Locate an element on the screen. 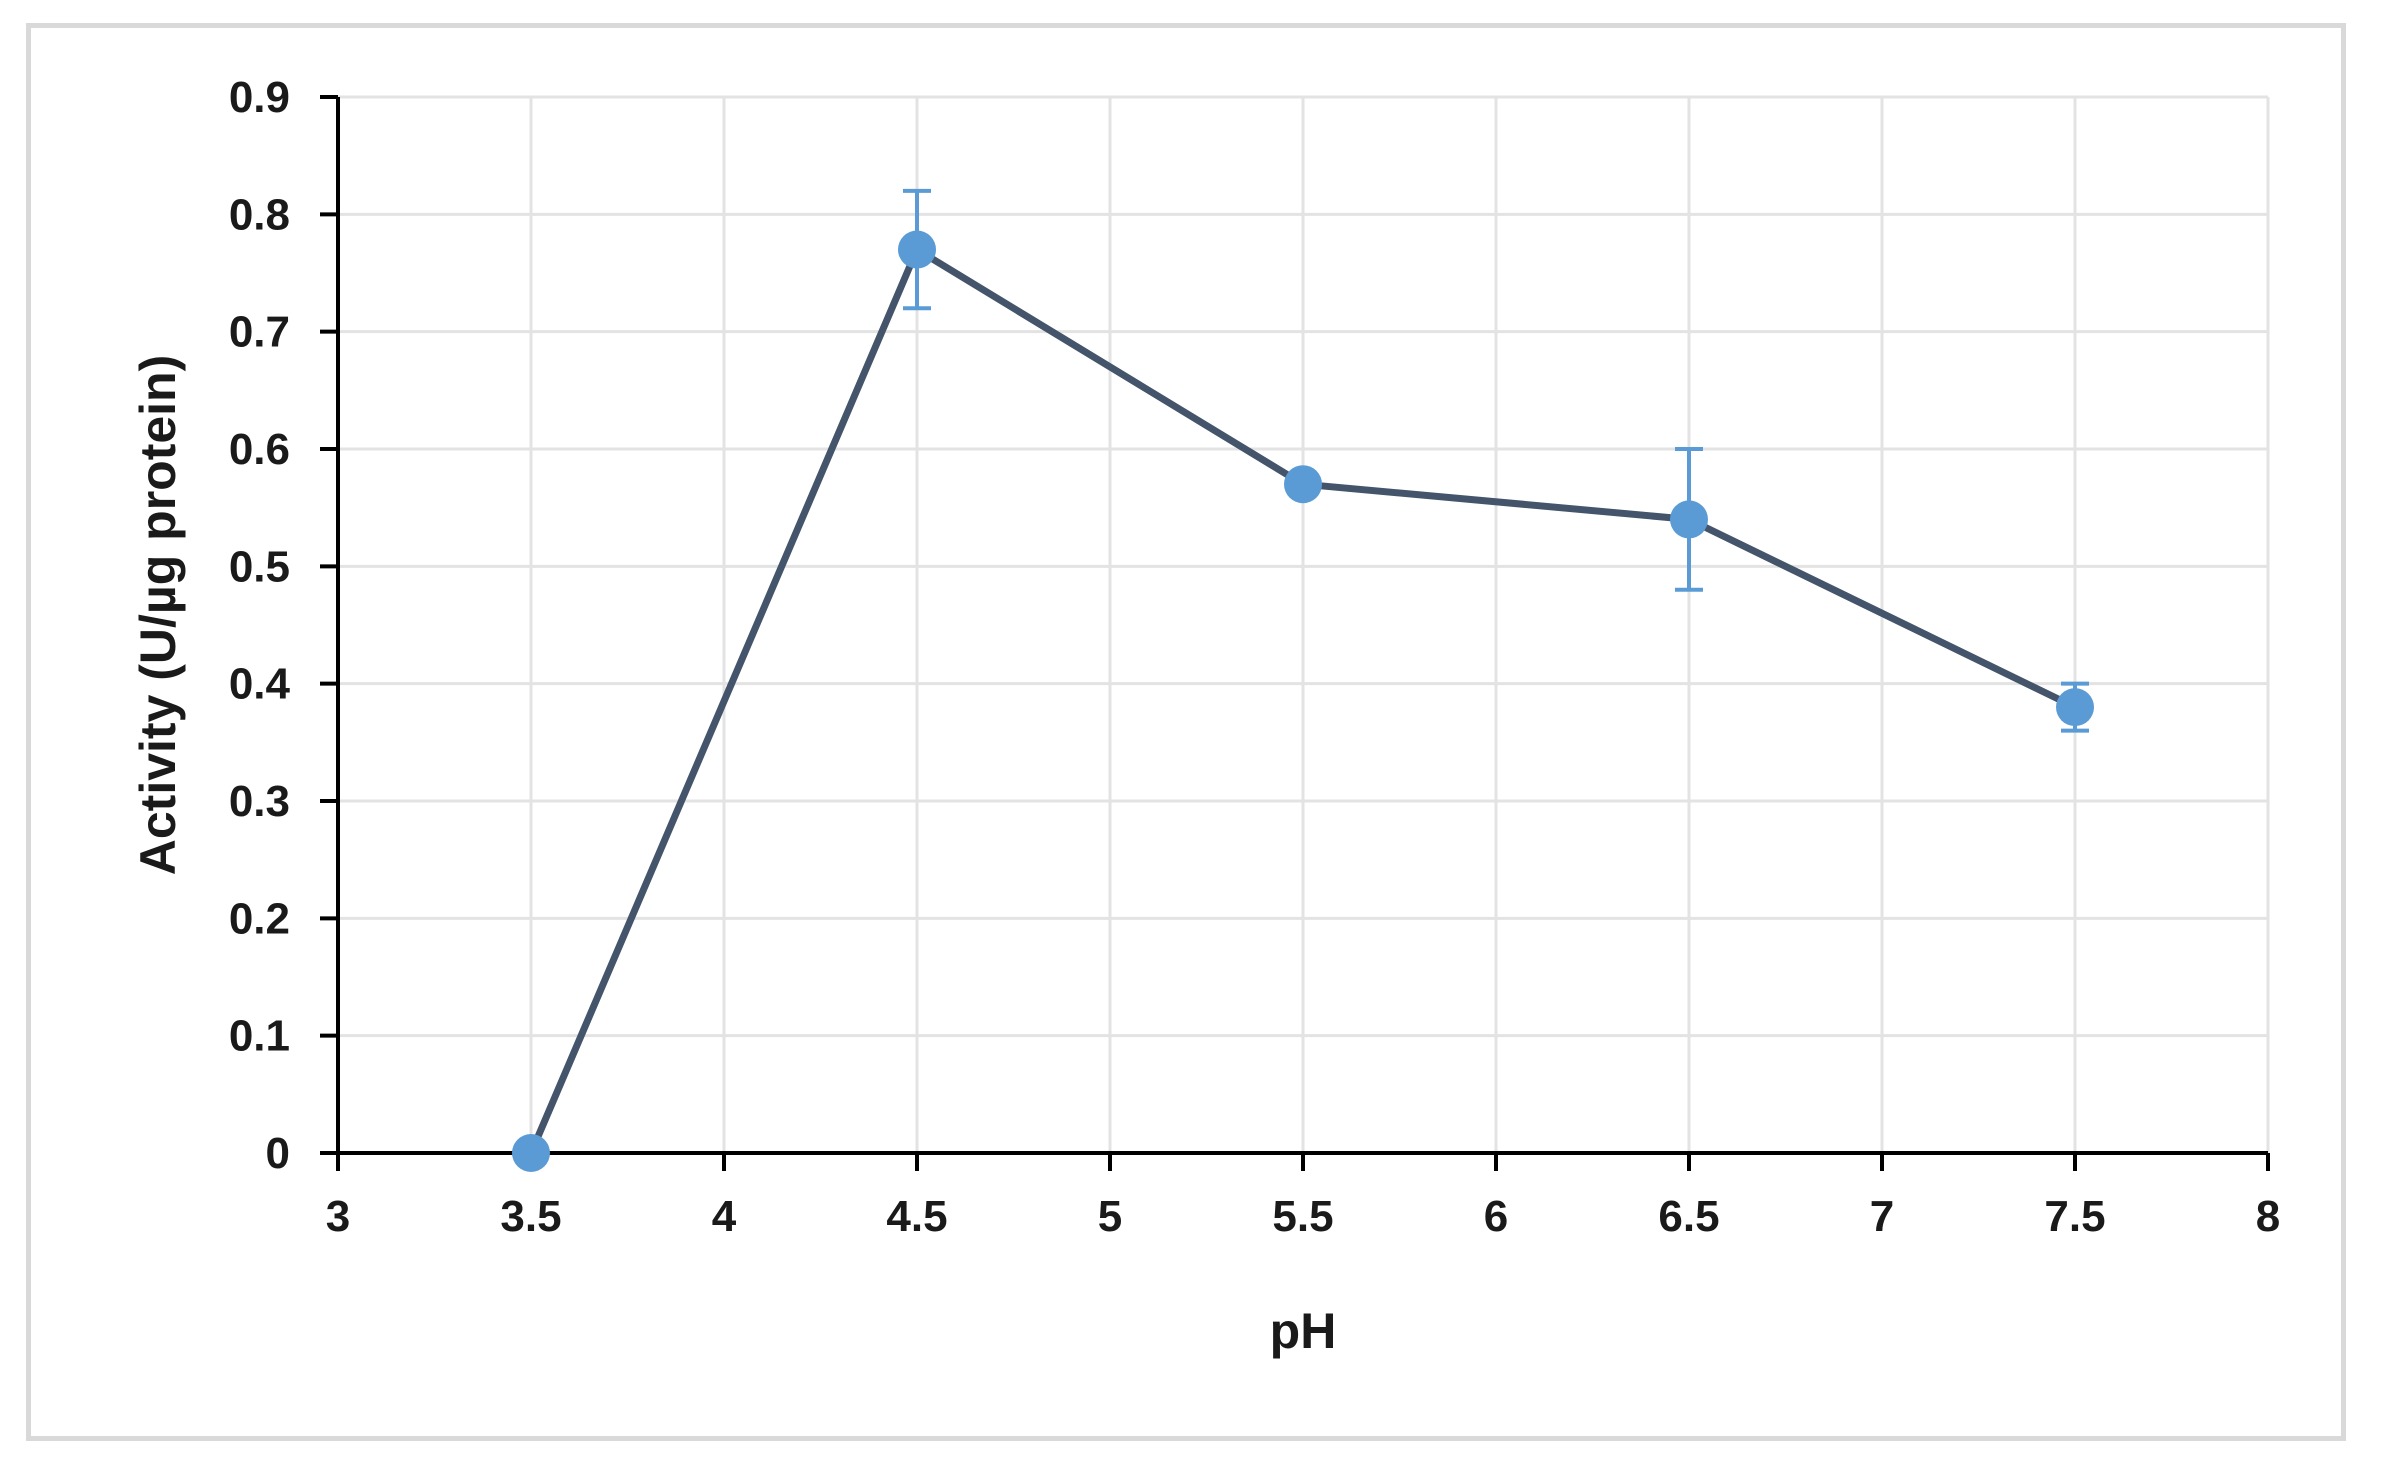  x-tick-label: 4.5 is located at coordinates (916, 1216).